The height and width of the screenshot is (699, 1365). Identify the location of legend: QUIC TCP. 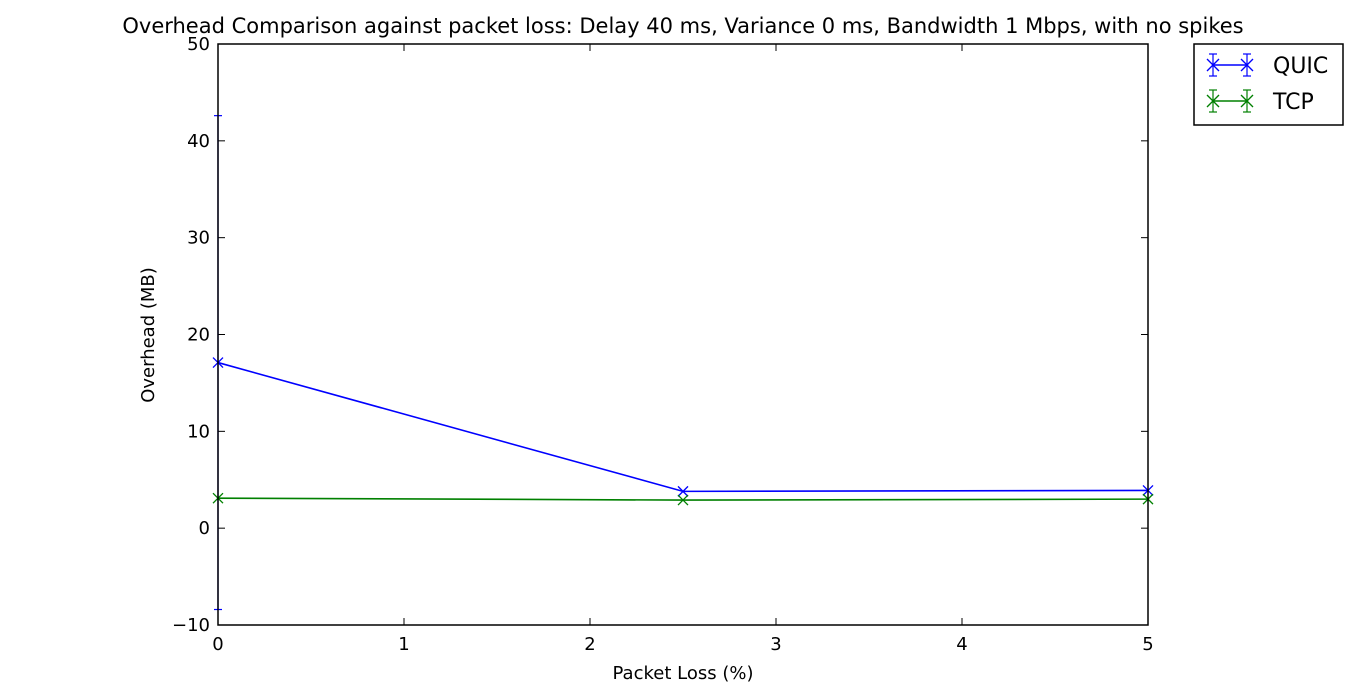
(1268, 84).